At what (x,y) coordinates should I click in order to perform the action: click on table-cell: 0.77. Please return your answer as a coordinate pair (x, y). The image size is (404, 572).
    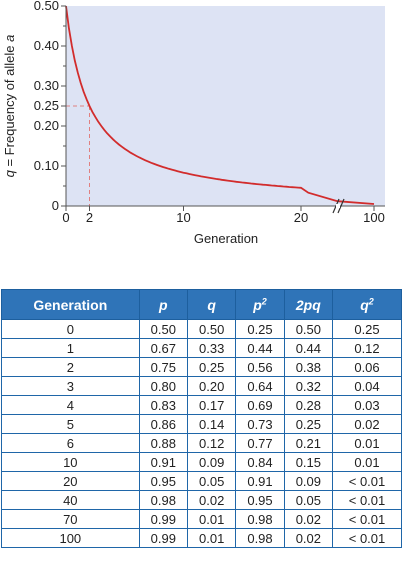
    Looking at the image, I should click on (260, 443).